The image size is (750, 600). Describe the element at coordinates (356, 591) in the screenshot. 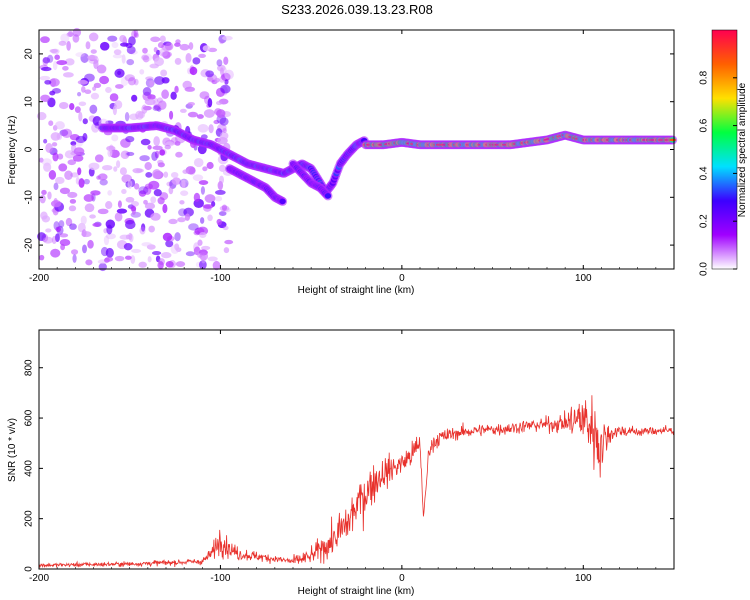

I see `snr-x-label: Height of straight line (km)` at that location.